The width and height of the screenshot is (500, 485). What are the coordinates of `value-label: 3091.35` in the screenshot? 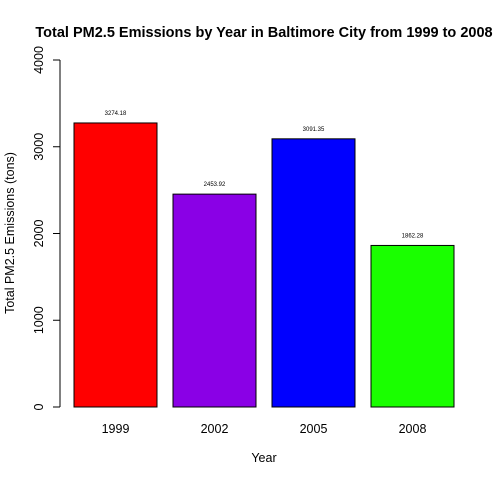 It's located at (314, 130).